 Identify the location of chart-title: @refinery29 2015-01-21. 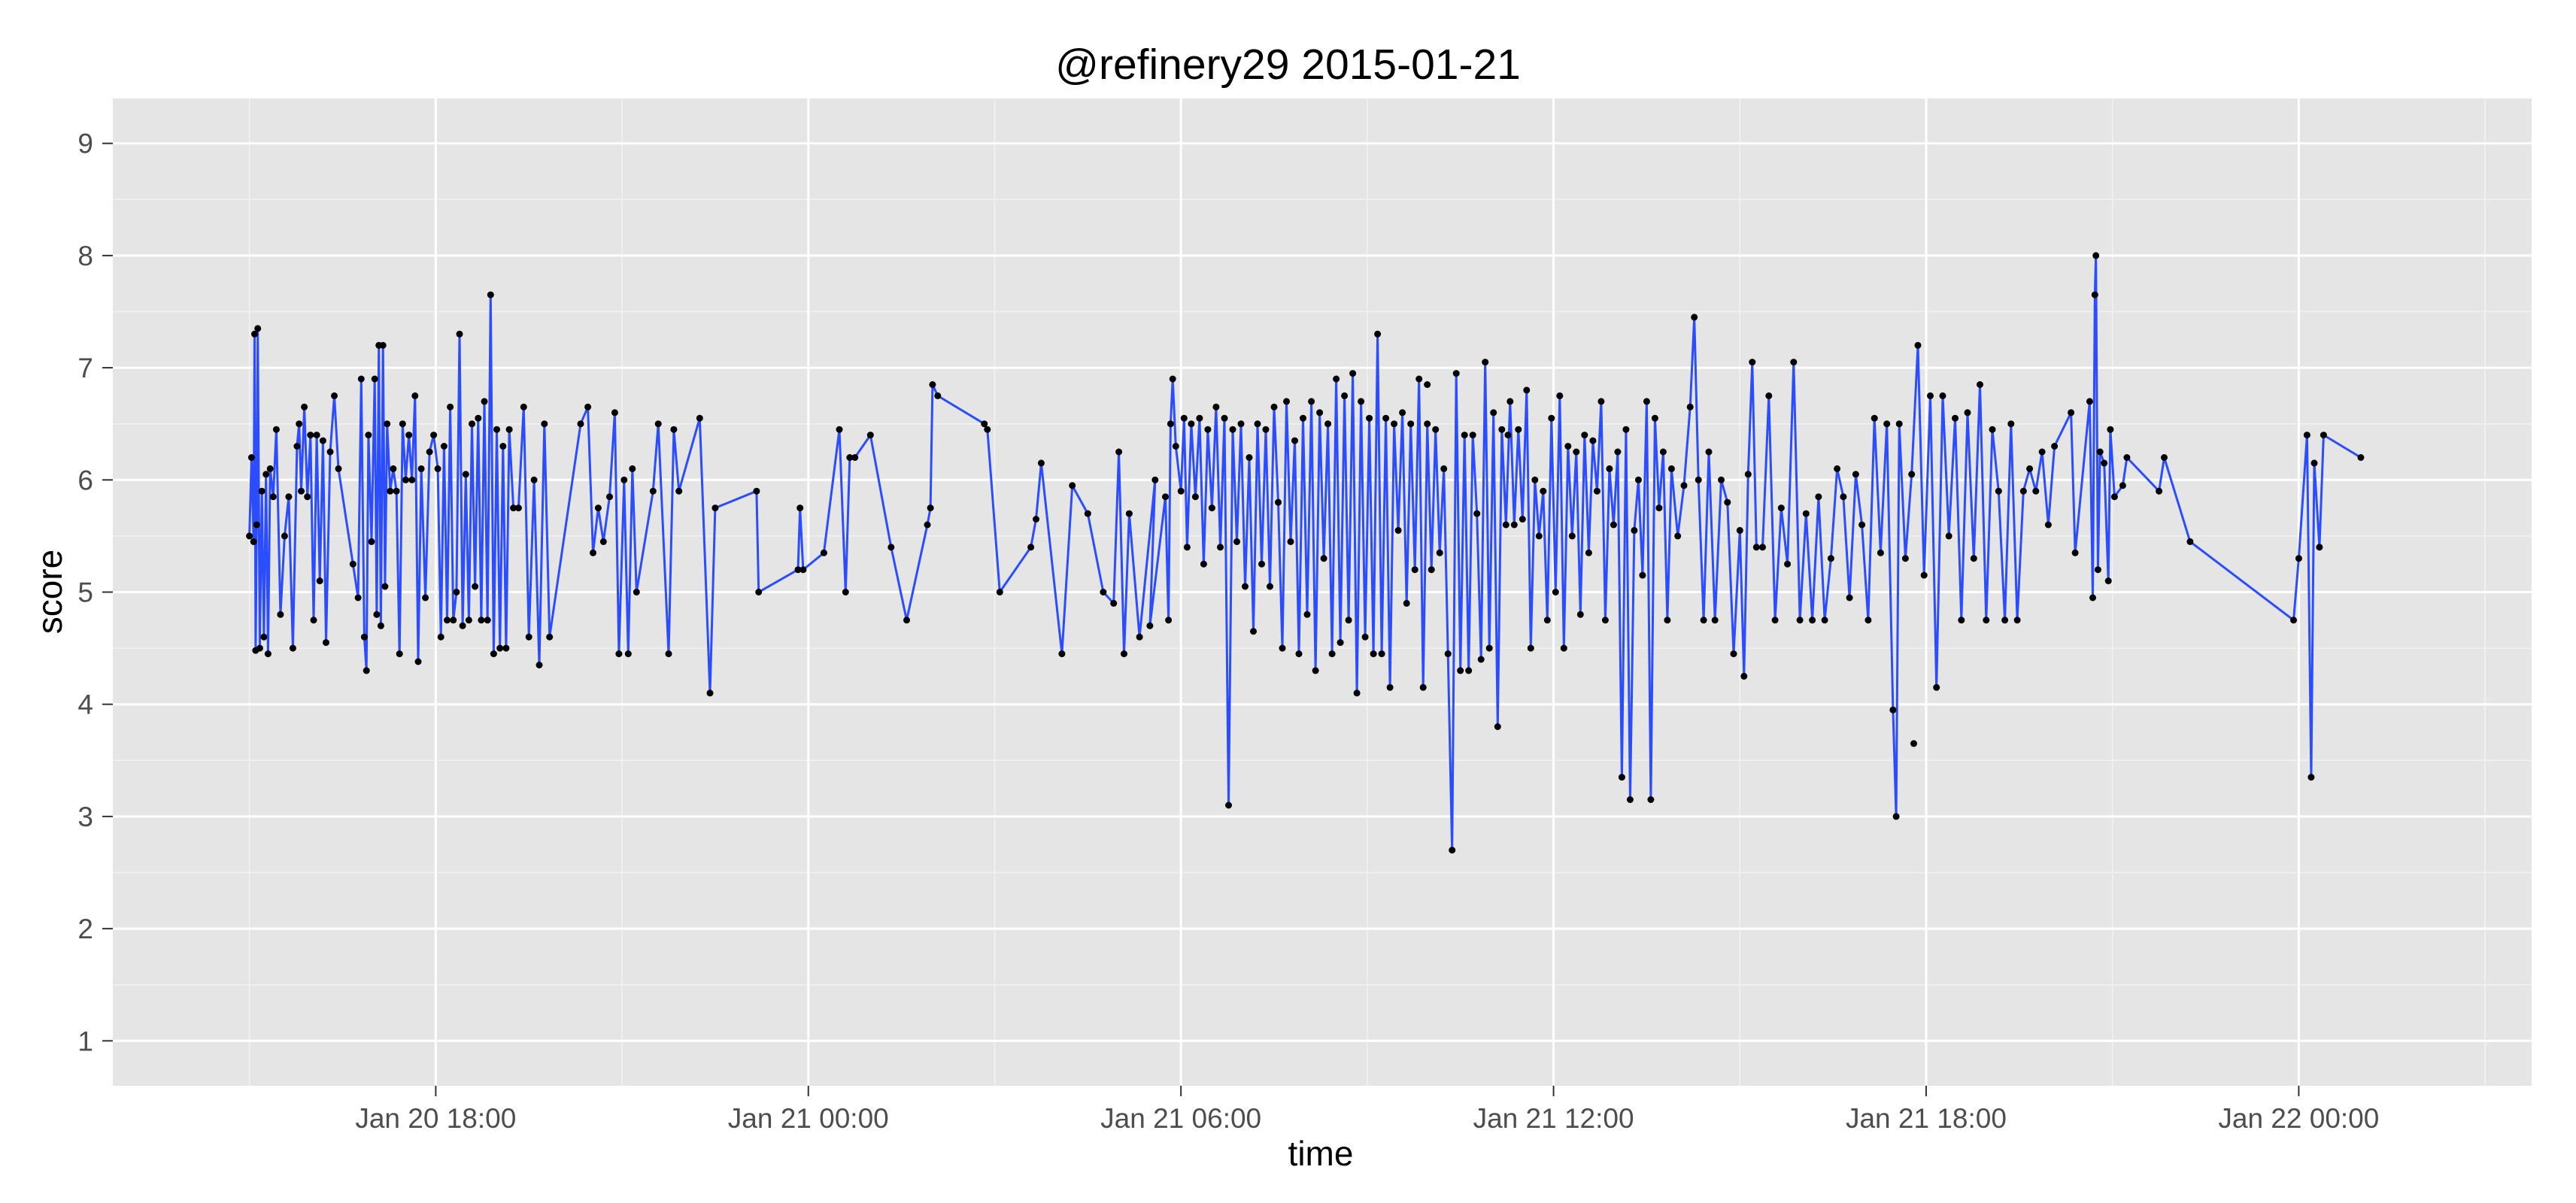
(1288, 65).